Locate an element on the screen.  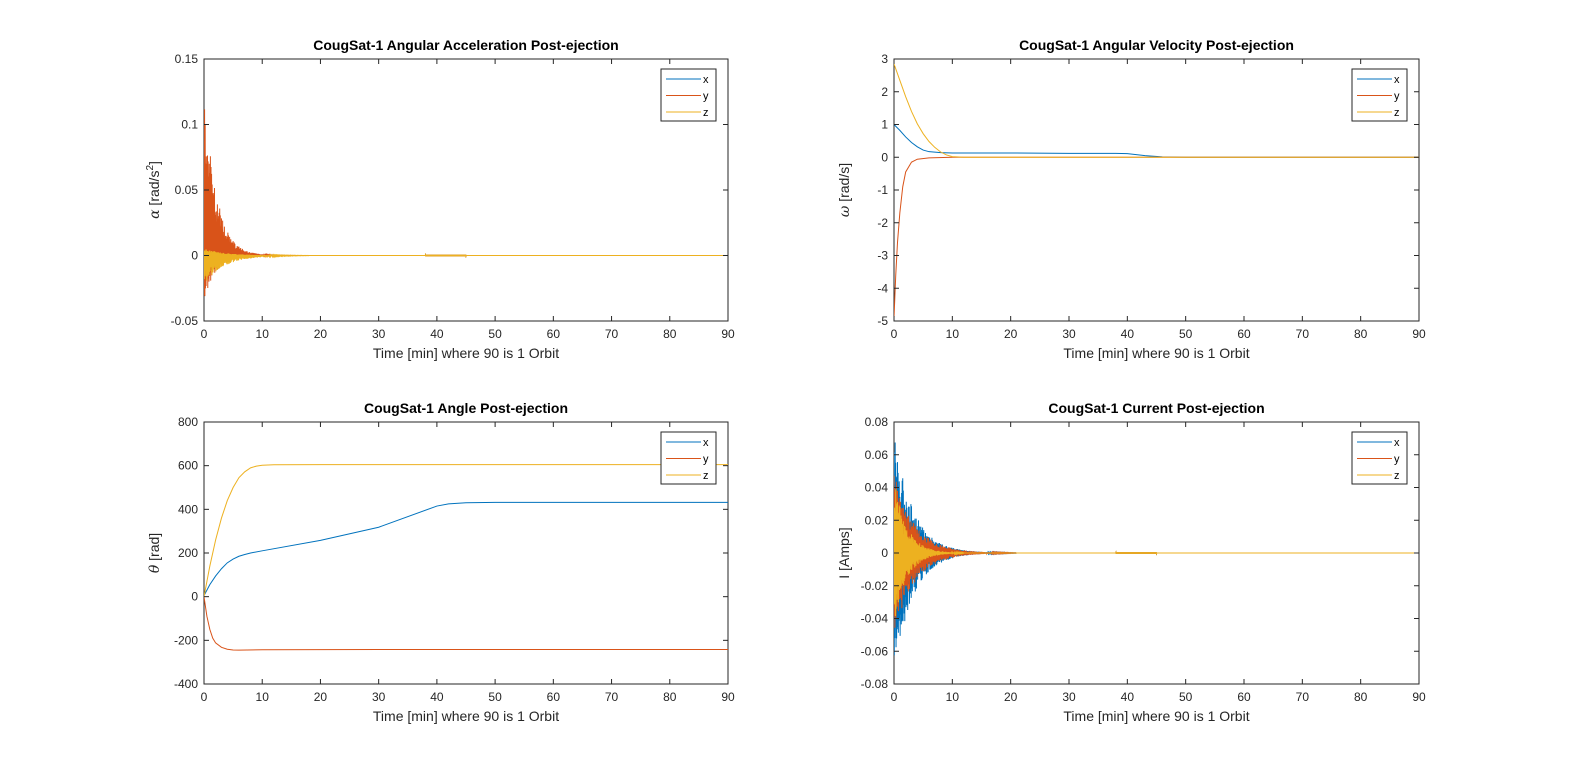
y-tick-label: -0.06 is located at coordinates (875, 651).